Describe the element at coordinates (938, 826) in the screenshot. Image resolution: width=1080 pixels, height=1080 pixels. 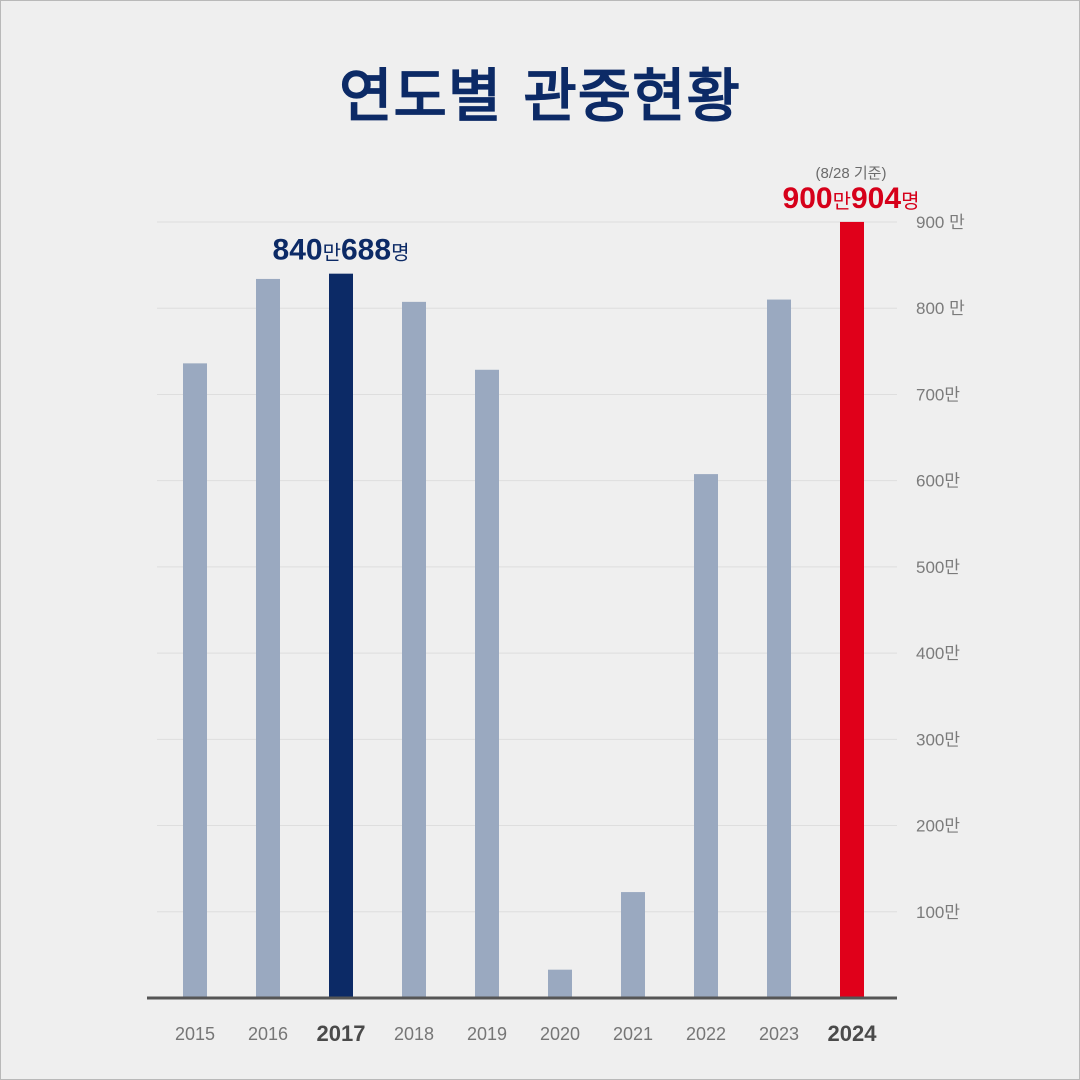
I see `y-tick-label: 200만` at that location.